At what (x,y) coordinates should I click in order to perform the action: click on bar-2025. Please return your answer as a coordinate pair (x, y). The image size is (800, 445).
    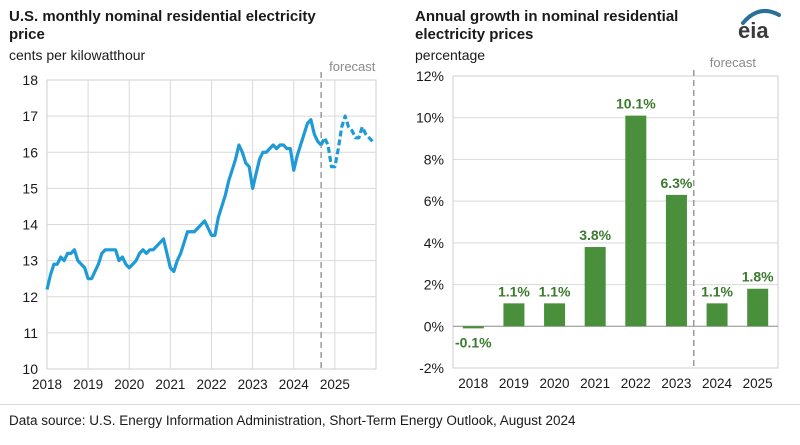
    Looking at the image, I should click on (758, 307).